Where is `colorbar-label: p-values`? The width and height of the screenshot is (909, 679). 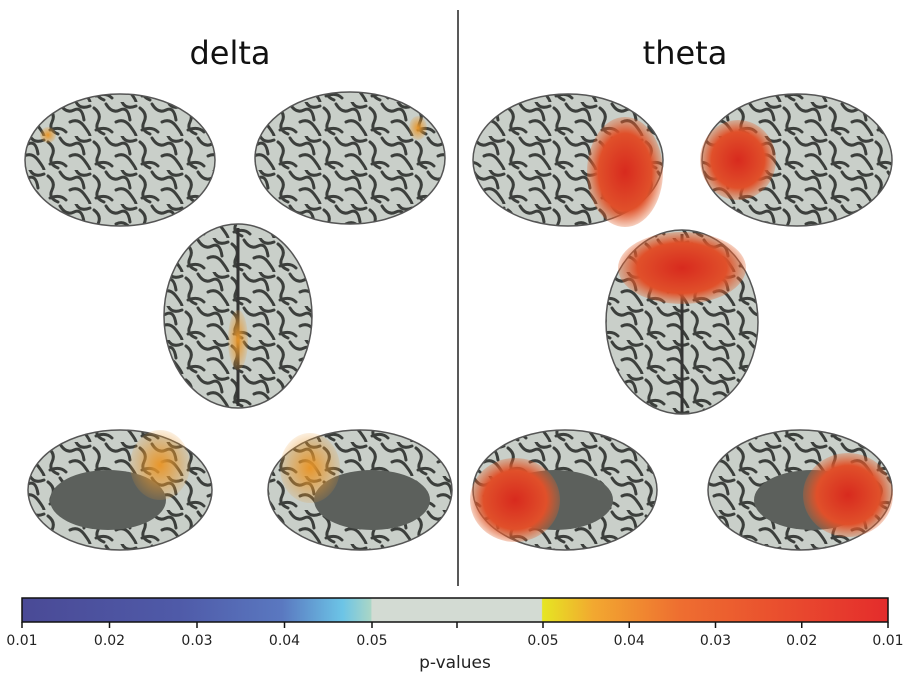 colorbar-label: p-values is located at coordinates (455, 663).